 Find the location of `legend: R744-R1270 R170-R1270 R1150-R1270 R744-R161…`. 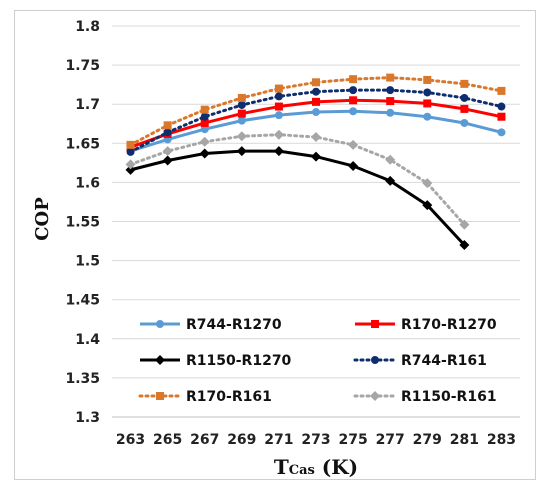

legend: R744-R1270 R170-R1270 R1150-R1270 R744-R161… is located at coordinates (317, 361).